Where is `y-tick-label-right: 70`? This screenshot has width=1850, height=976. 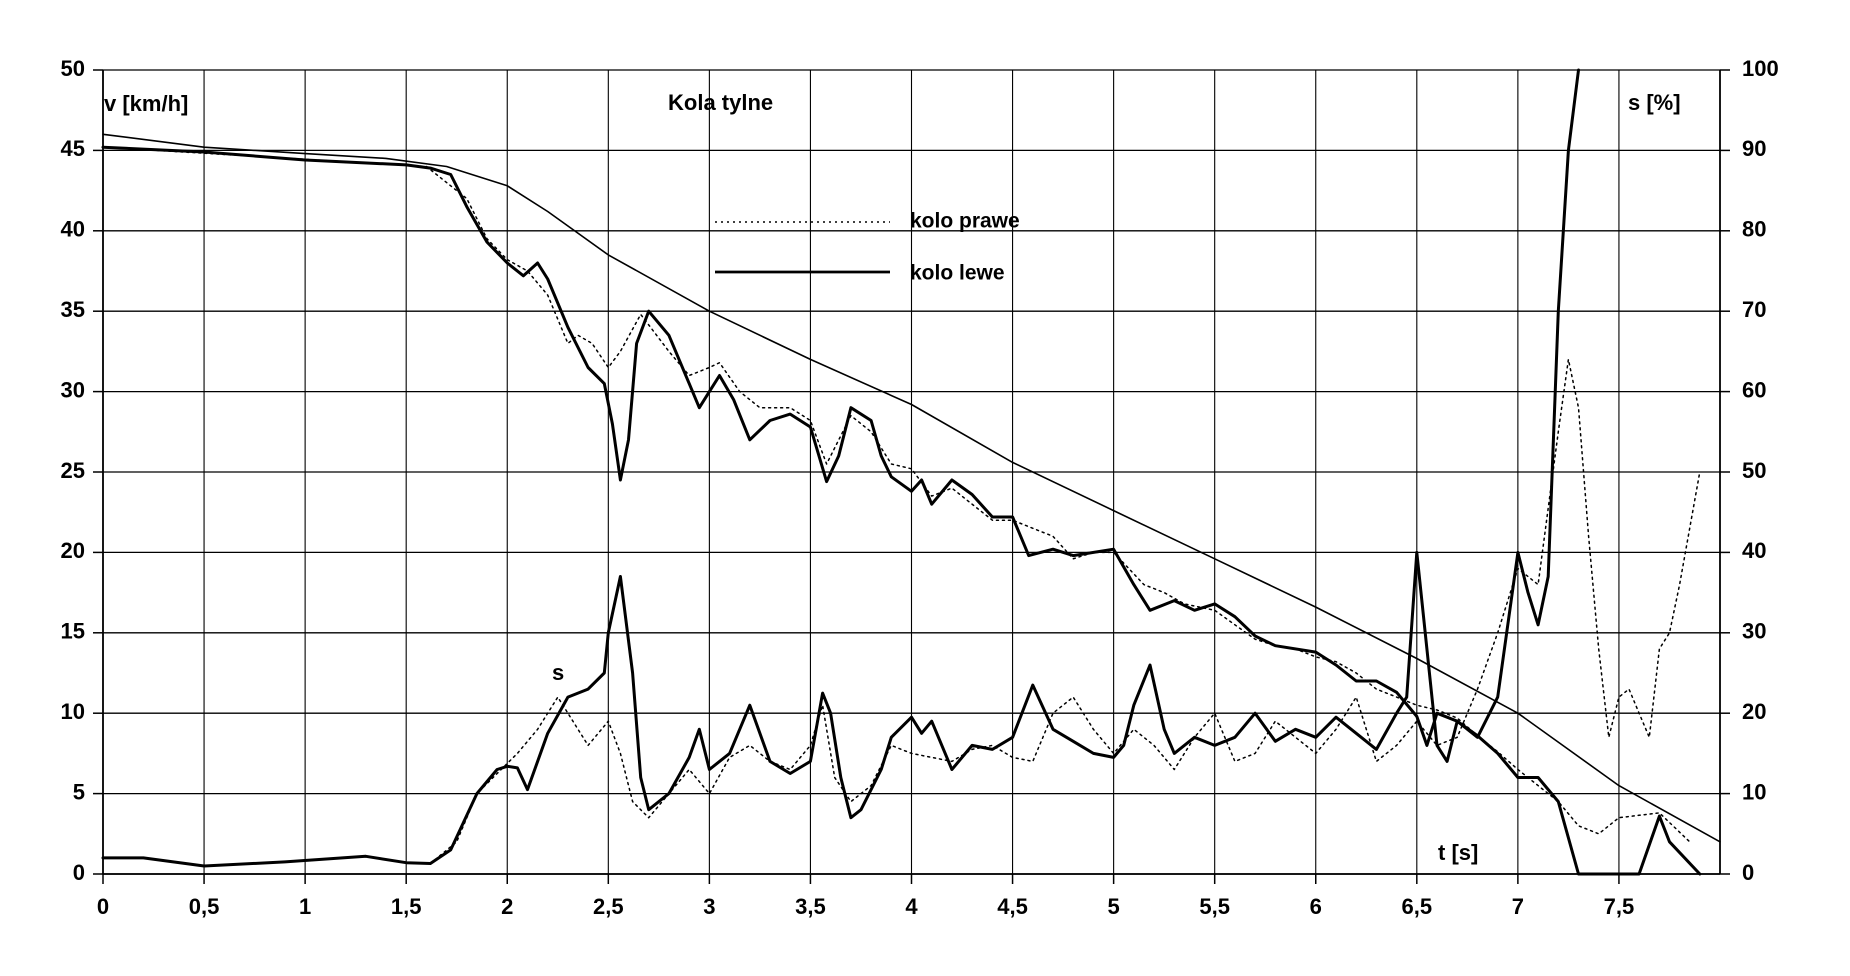 y-tick-label-right: 70 is located at coordinates (1754, 309).